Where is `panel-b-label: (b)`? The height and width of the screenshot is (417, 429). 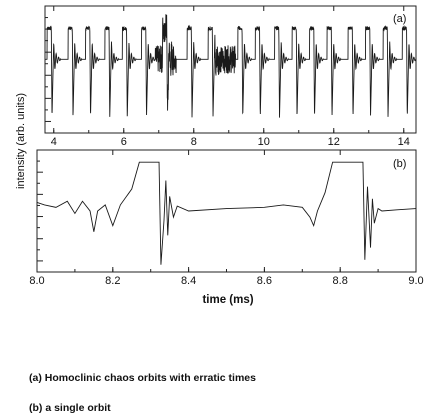 panel-b-label: (b) is located at coordinates (399, 164).